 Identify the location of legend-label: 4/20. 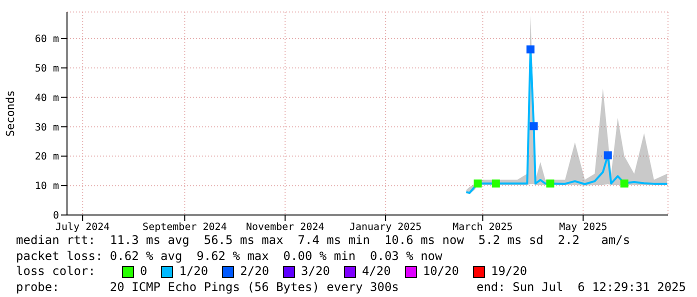
(376, 272).